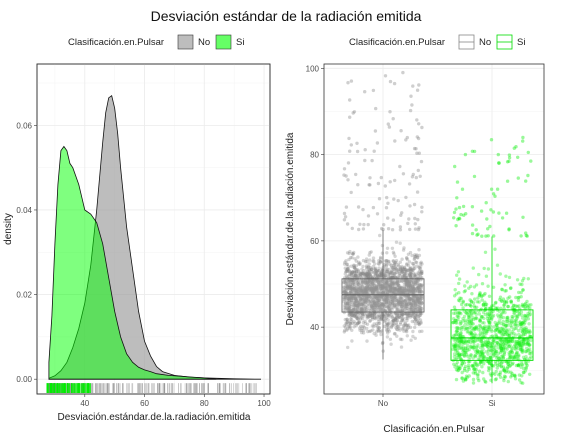 This screenshot has width=573, height=437. I want to click on density-y-tick-label: 0.06, so click(24, 125).